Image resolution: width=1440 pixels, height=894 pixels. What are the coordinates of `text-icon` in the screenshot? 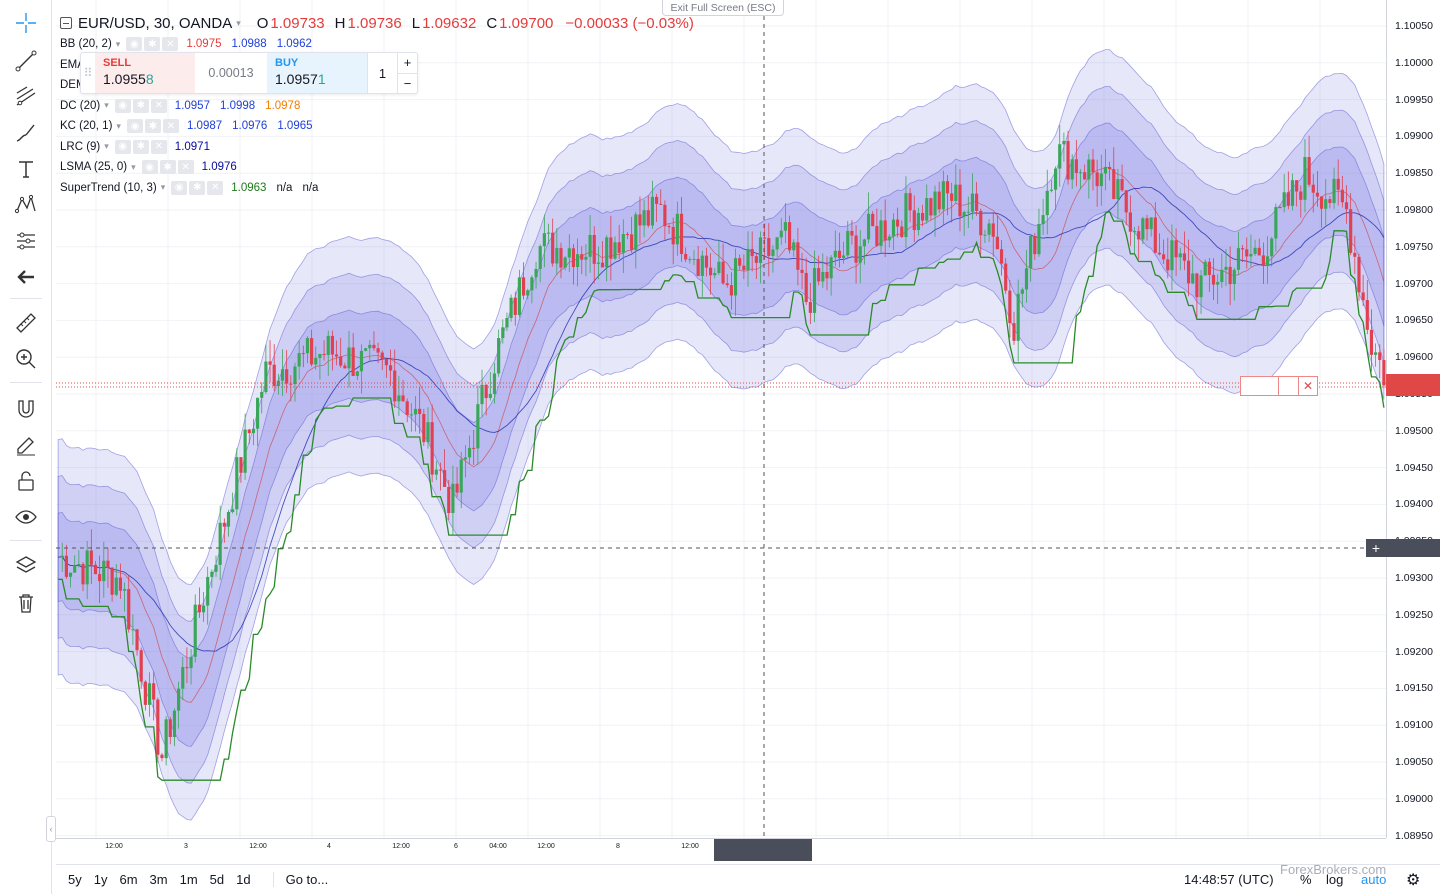 It's located at (26, 169).